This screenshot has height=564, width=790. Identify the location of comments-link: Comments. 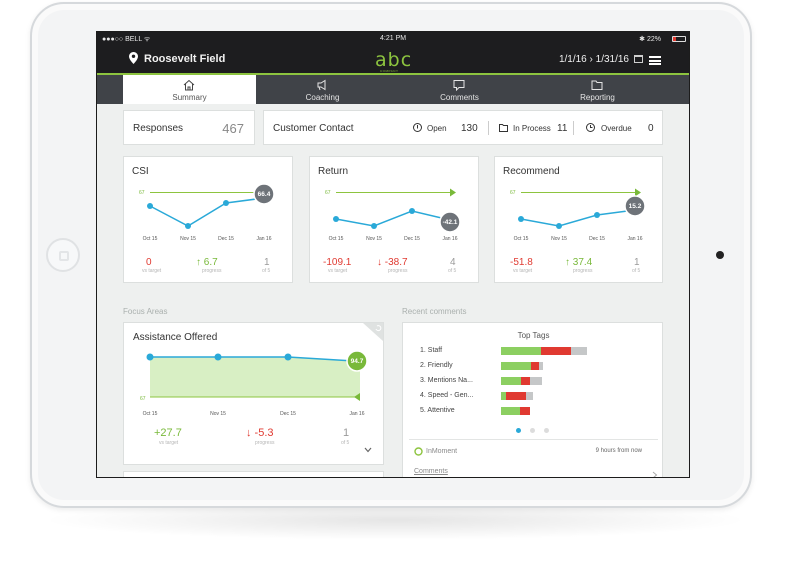
(431, 471).